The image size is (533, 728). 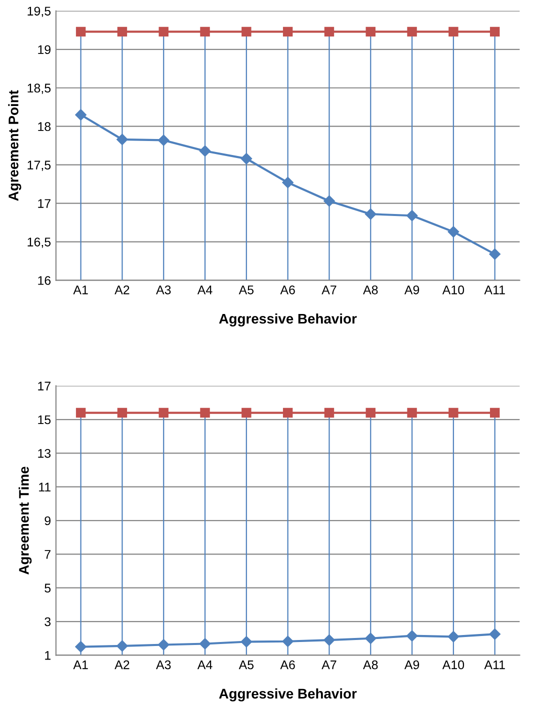 I want to click on y-tick-label: 1, so click(x=47, y=655).